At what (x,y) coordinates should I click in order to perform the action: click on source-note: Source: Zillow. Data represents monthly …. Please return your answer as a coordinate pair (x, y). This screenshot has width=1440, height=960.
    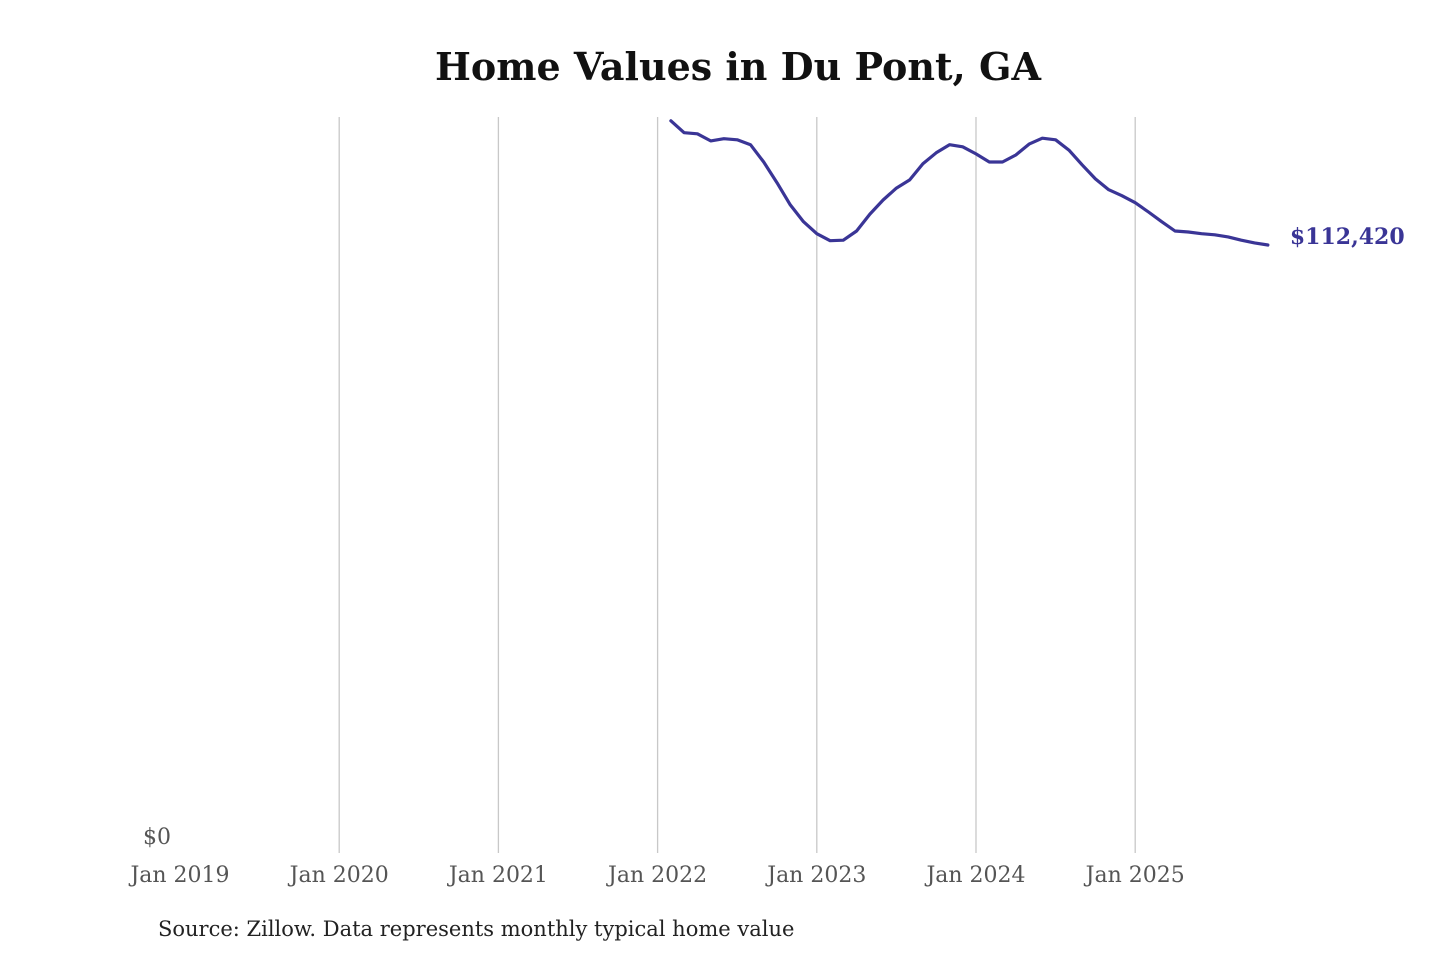
    Looking at the image, I should click on (476, 929).